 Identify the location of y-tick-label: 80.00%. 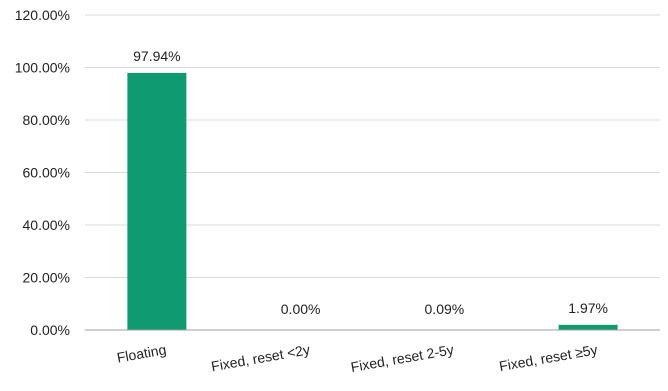
(46, 120).